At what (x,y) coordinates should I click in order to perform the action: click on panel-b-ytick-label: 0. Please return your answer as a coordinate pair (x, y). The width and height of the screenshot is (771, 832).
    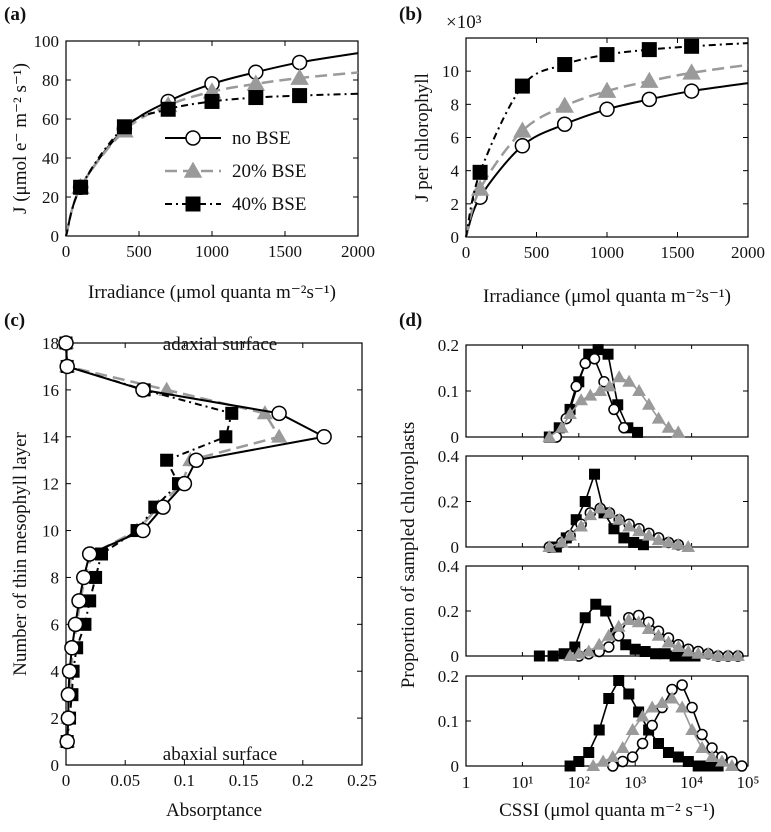
    Looking at the image, I should click on (455, 237).